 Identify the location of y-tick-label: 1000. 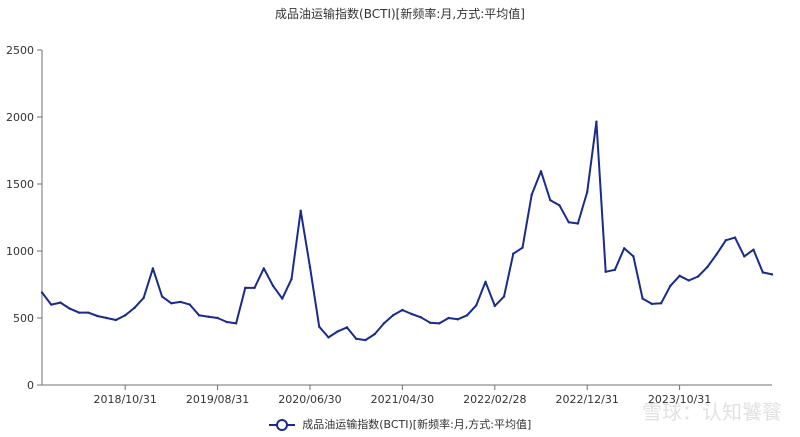
(20, 251).